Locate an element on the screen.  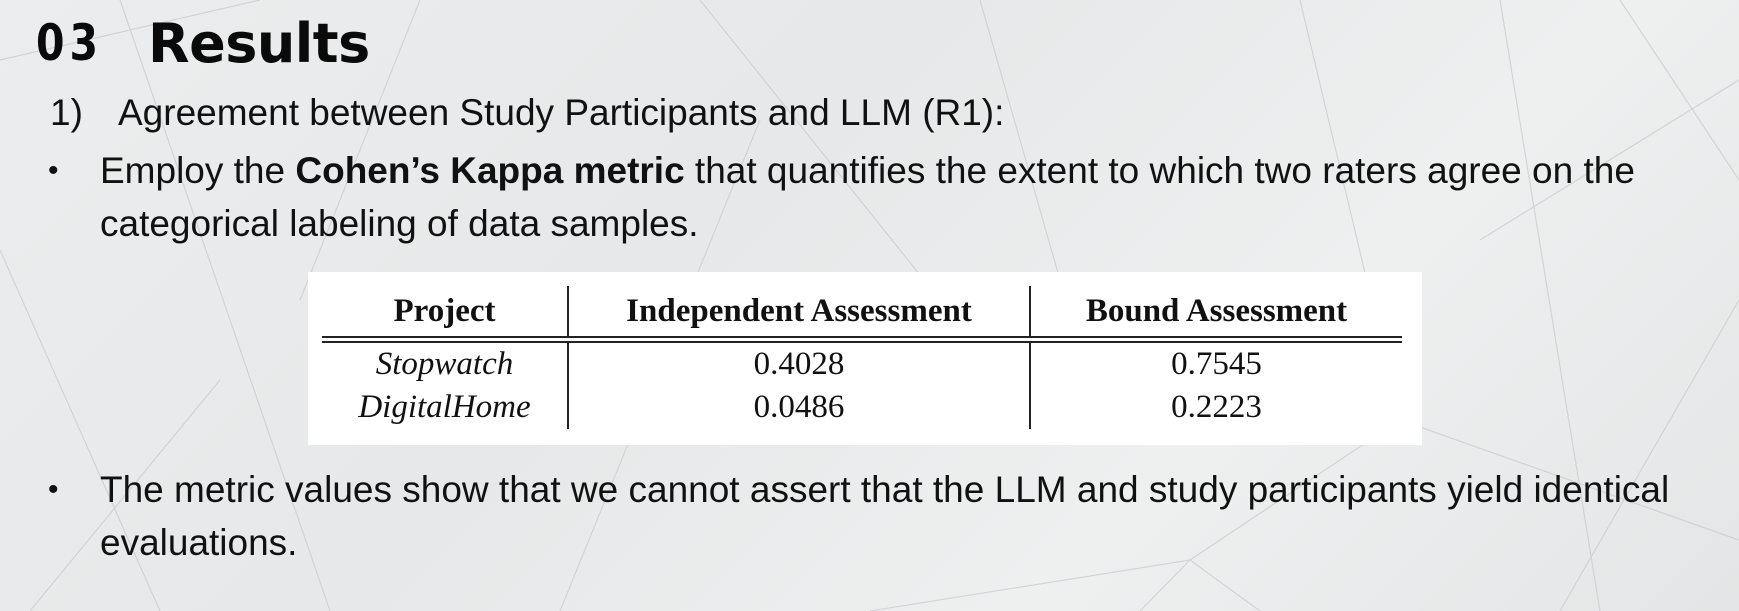
section-number: 03 is located at coordinates (69, 43).